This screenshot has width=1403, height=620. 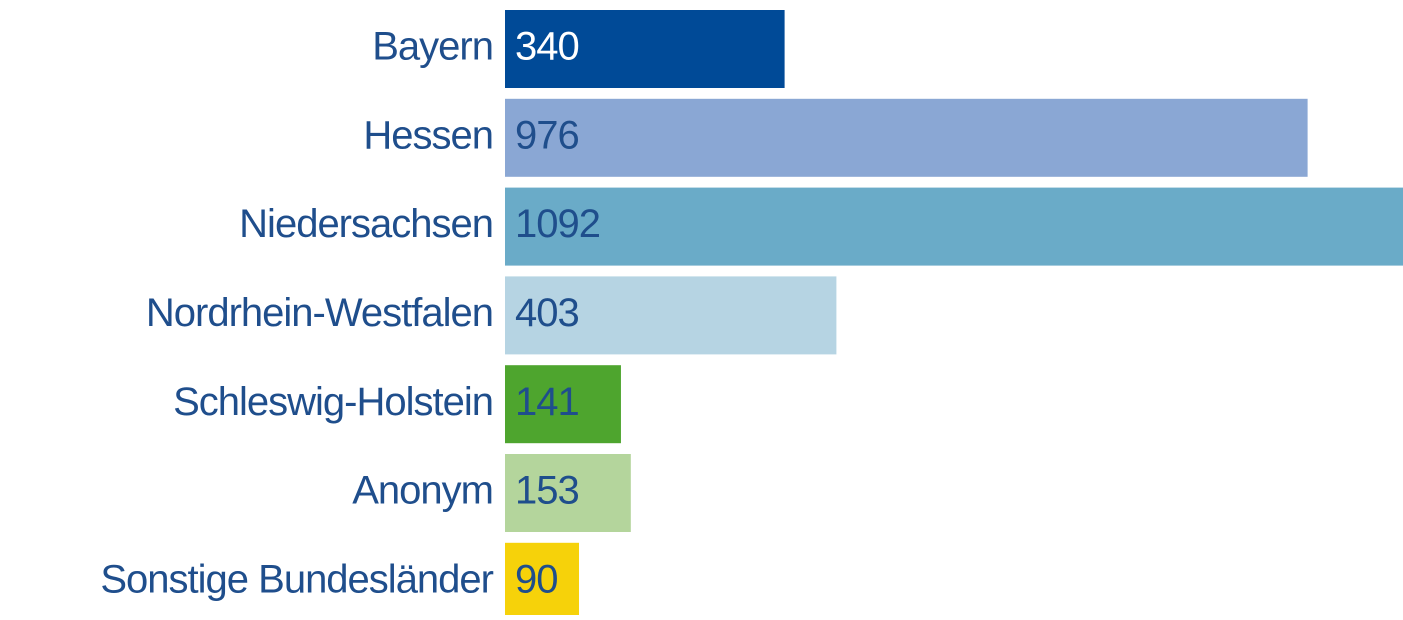 I want to click on category-label: Hessen, so click(x=428, y=135).